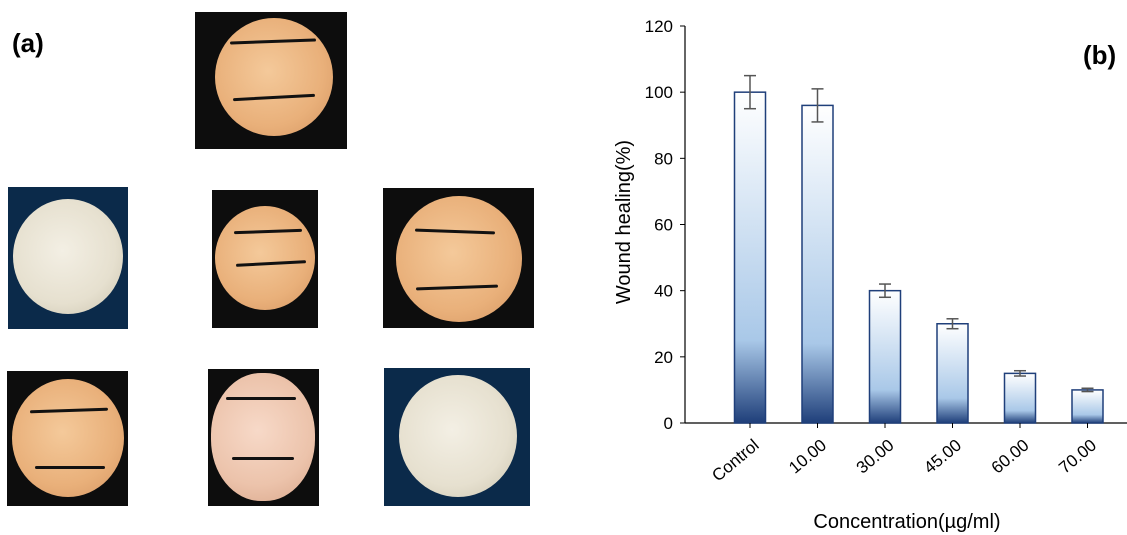  Describe the element at coordinates (663, 158) in the screenshot. I see `y-tick-label: 80` at that location.